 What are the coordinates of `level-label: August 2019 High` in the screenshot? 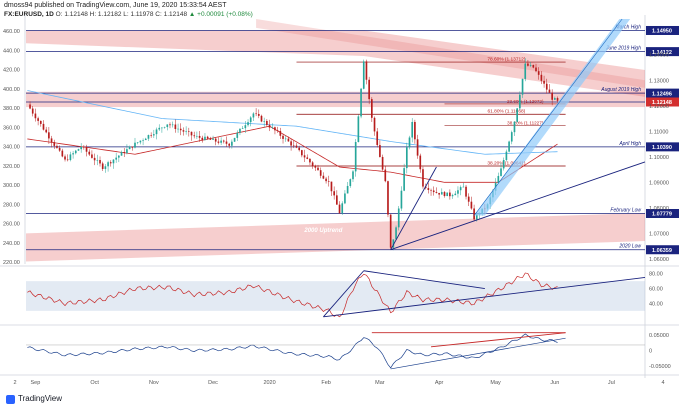 It's located at (620, 90).